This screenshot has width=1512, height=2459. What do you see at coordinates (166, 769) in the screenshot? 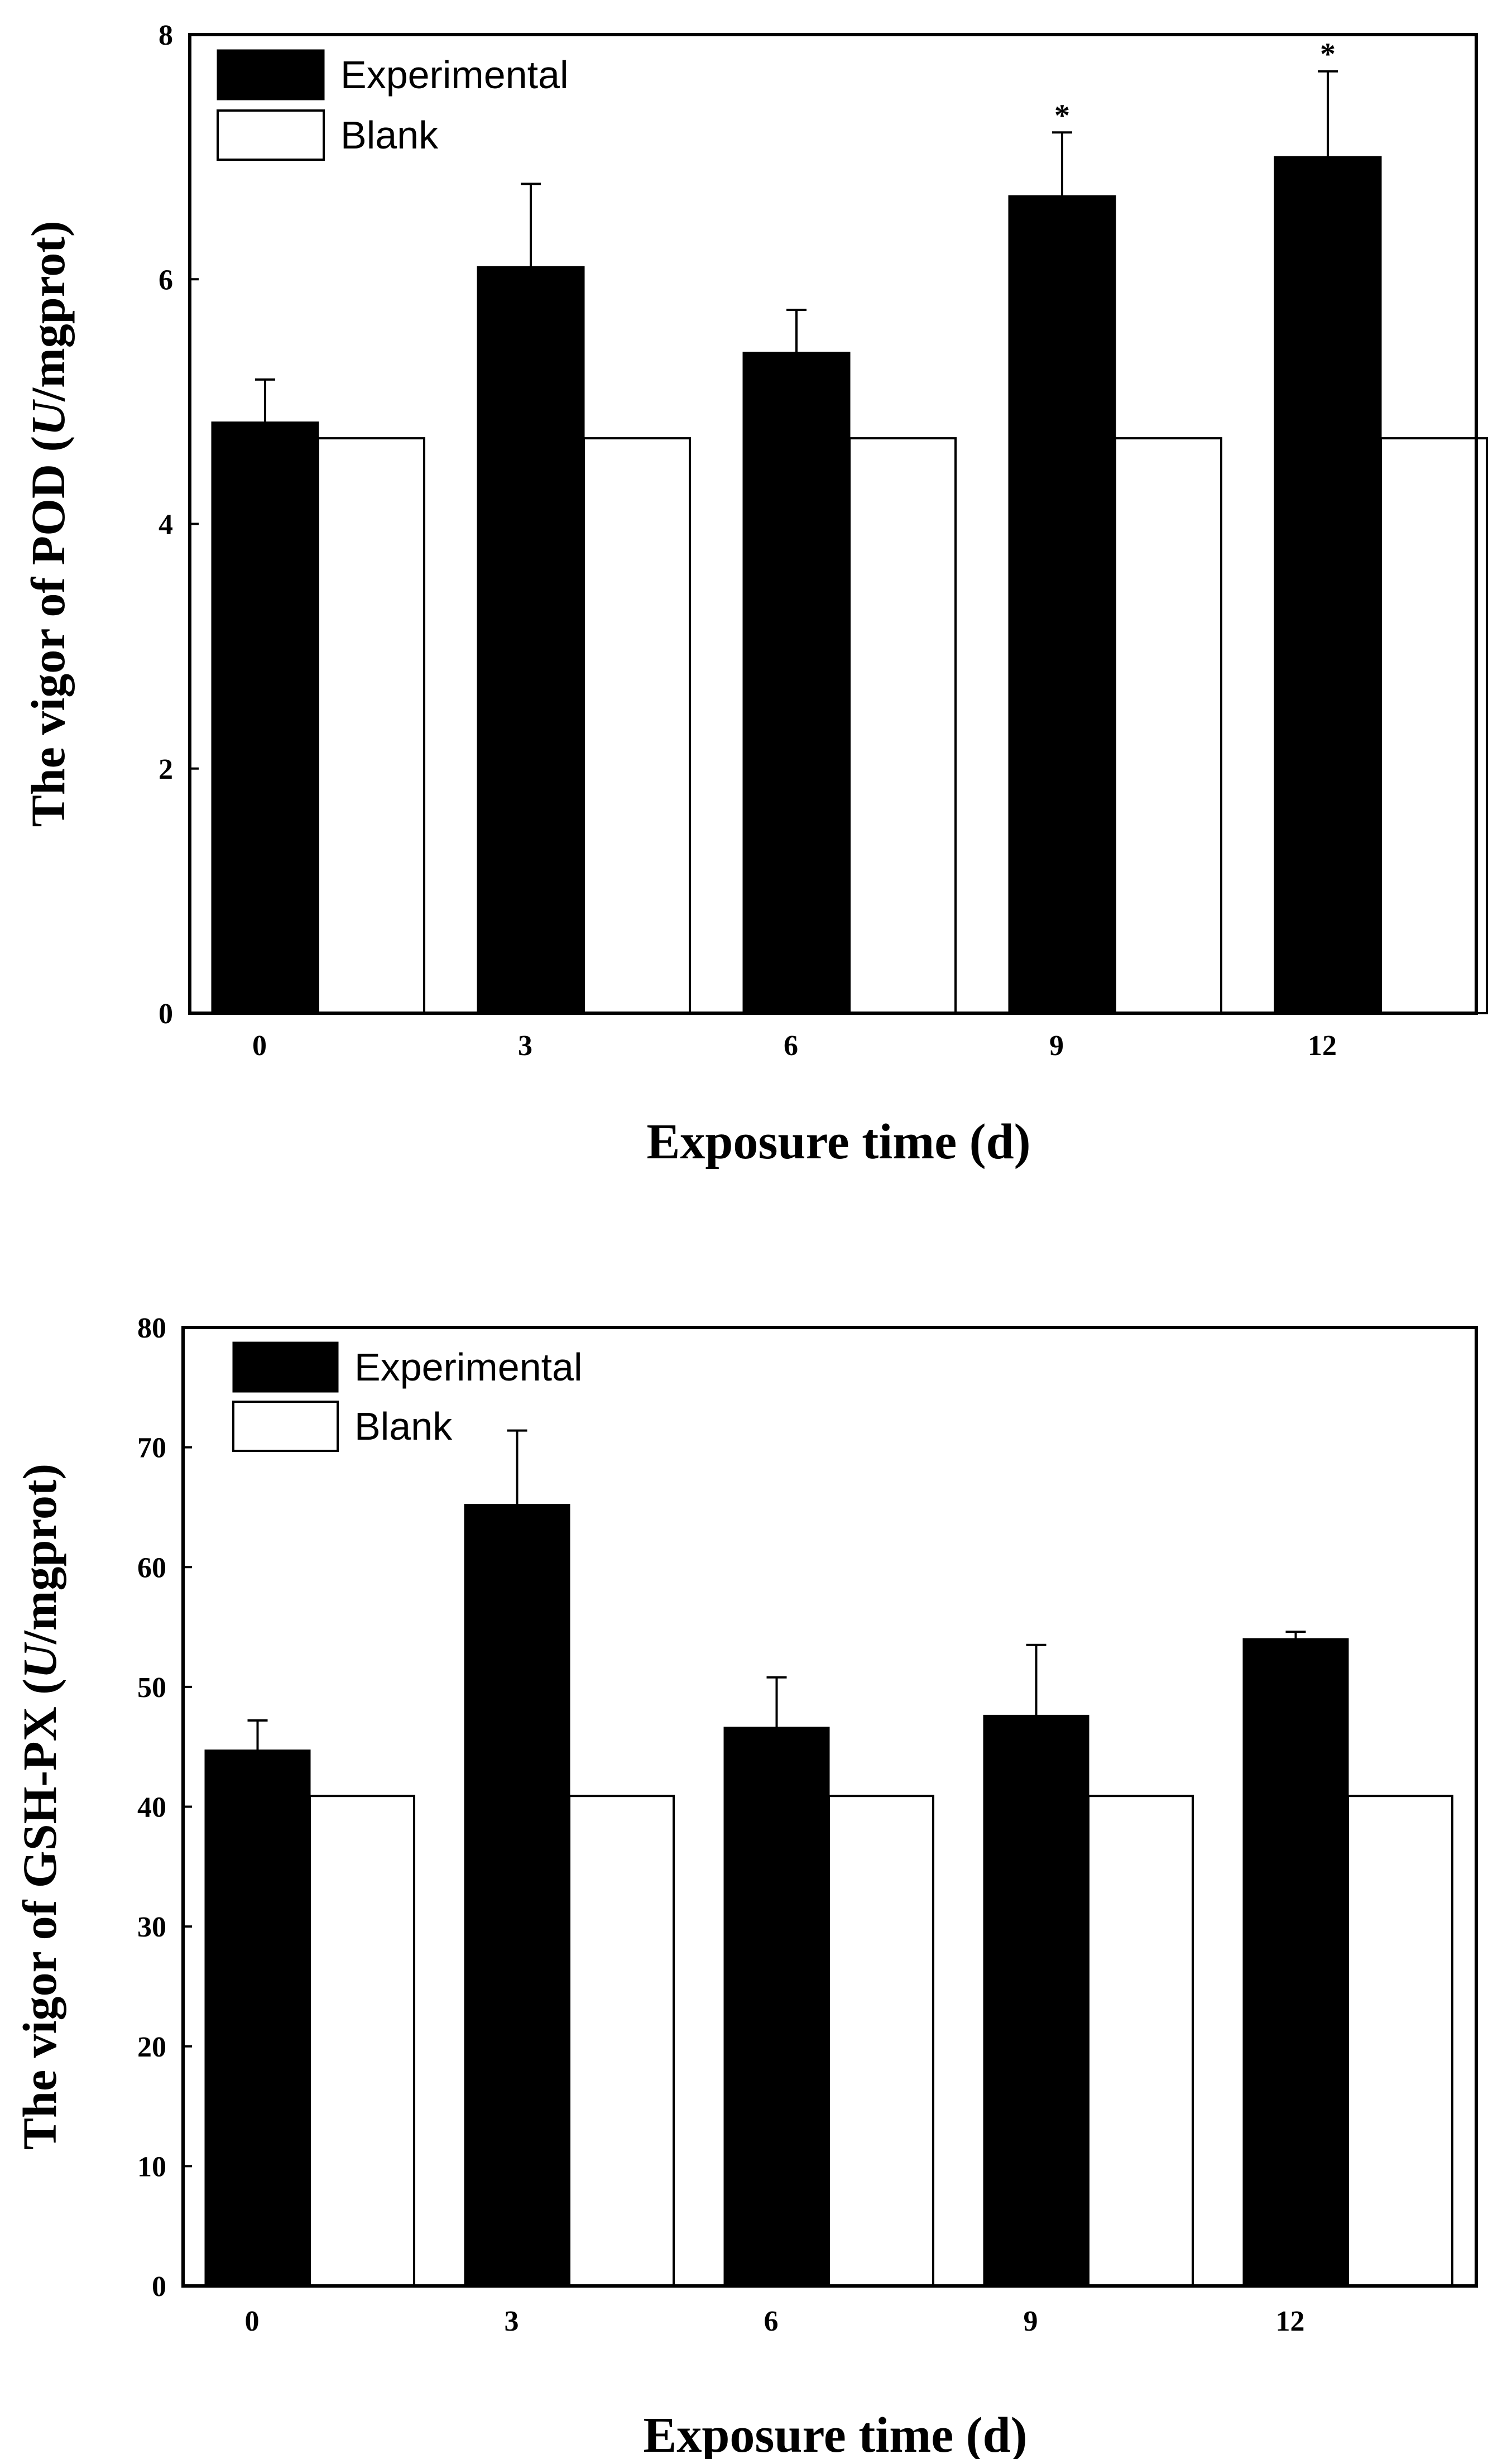
I see `y-tick-label: 2` at bounding box center [166, 769].